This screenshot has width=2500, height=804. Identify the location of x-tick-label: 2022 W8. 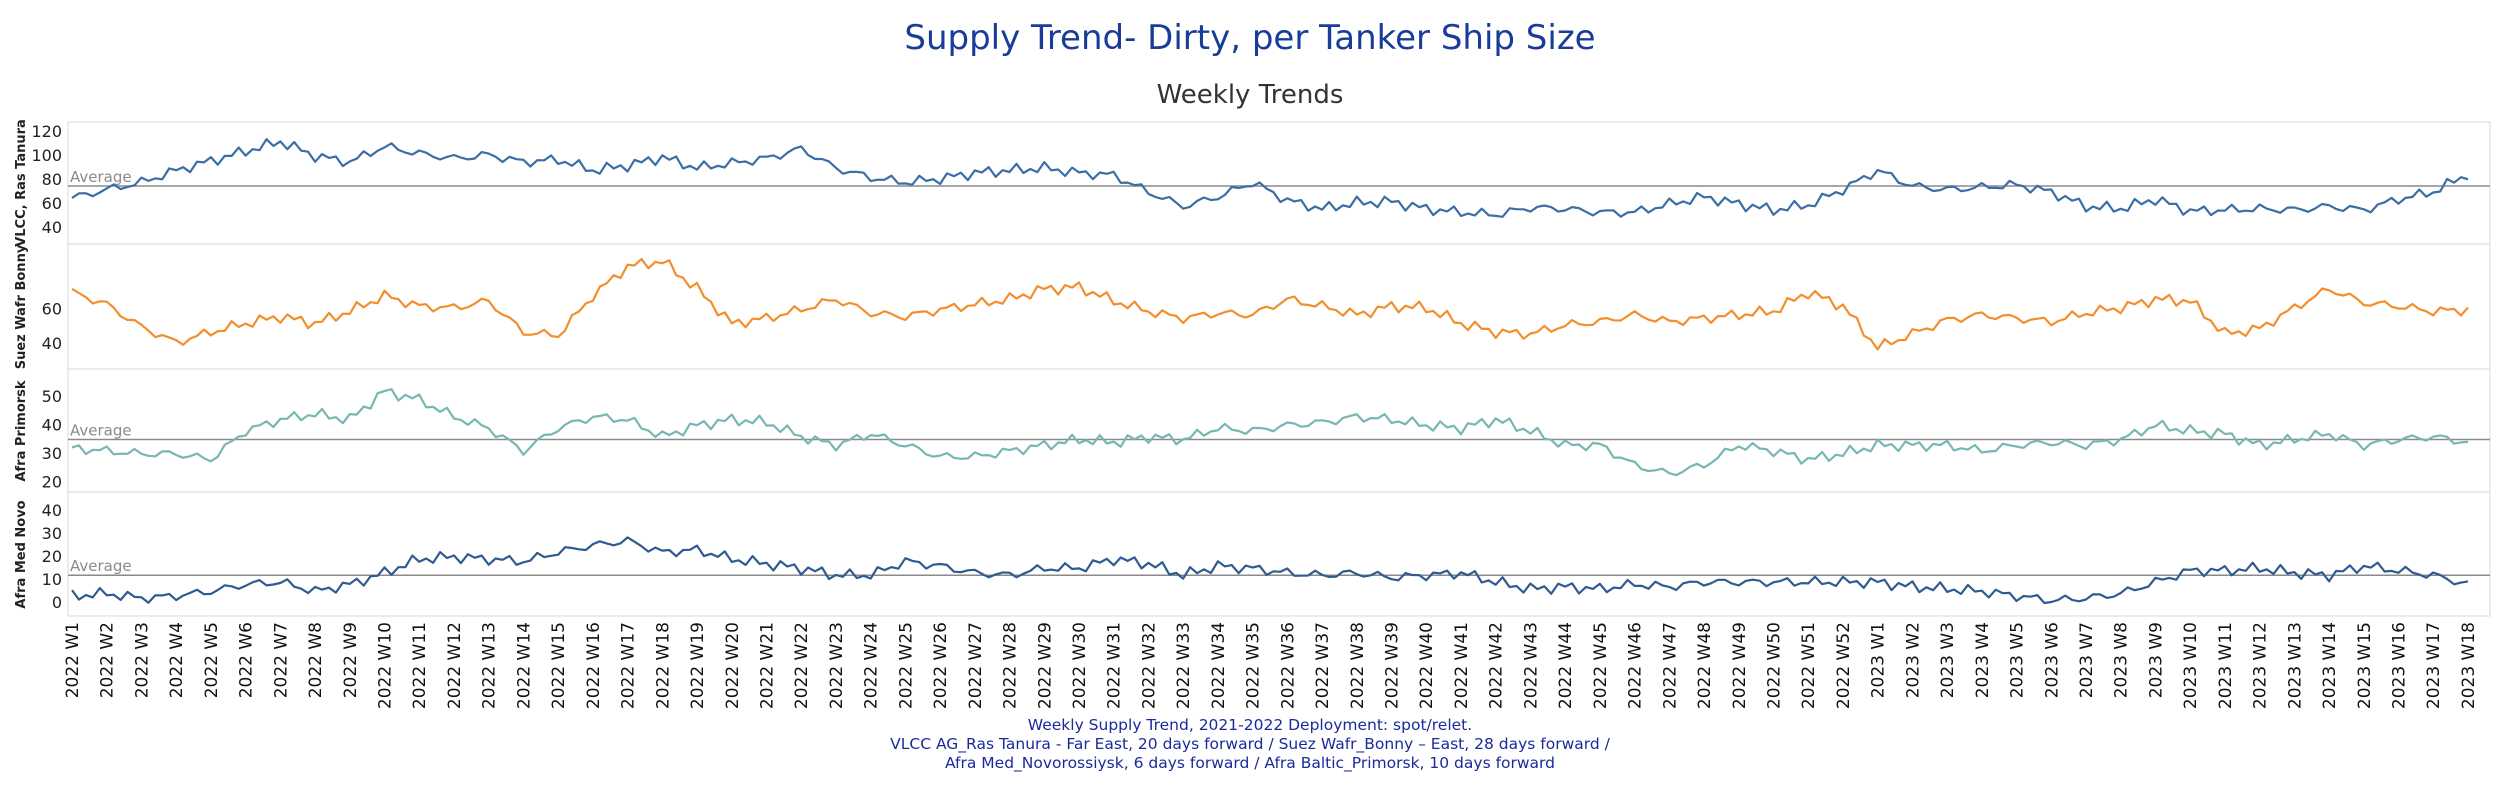
(316, 660).